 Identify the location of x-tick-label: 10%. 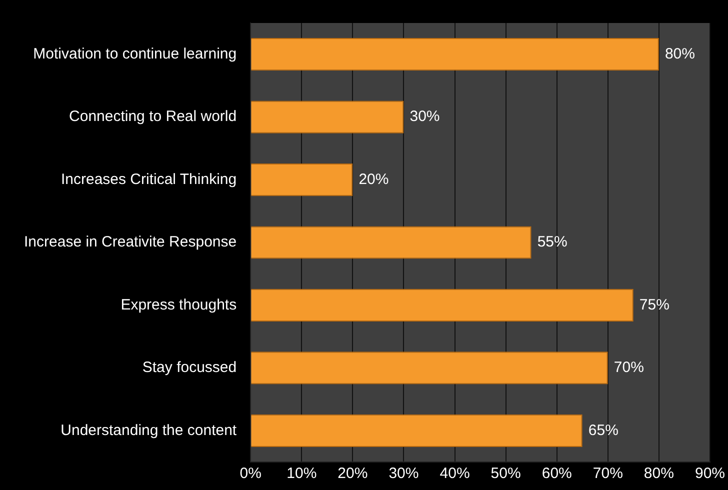
(301, 473).